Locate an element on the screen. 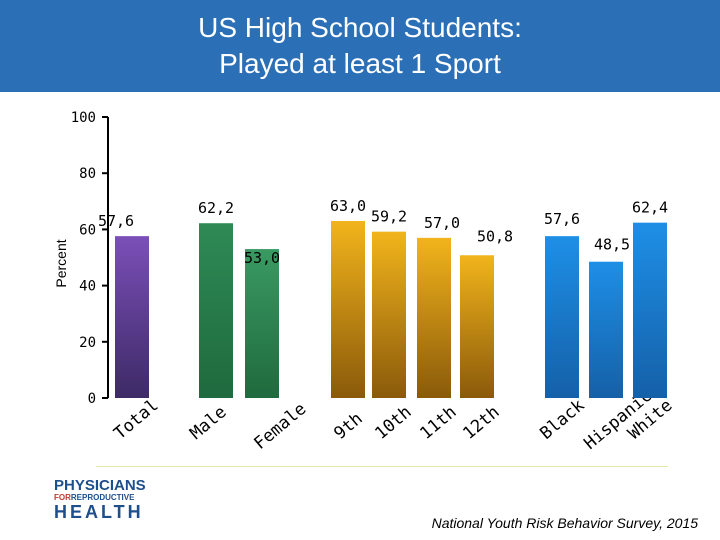  x-tick-label: Male is located at coordinates (208, 423).